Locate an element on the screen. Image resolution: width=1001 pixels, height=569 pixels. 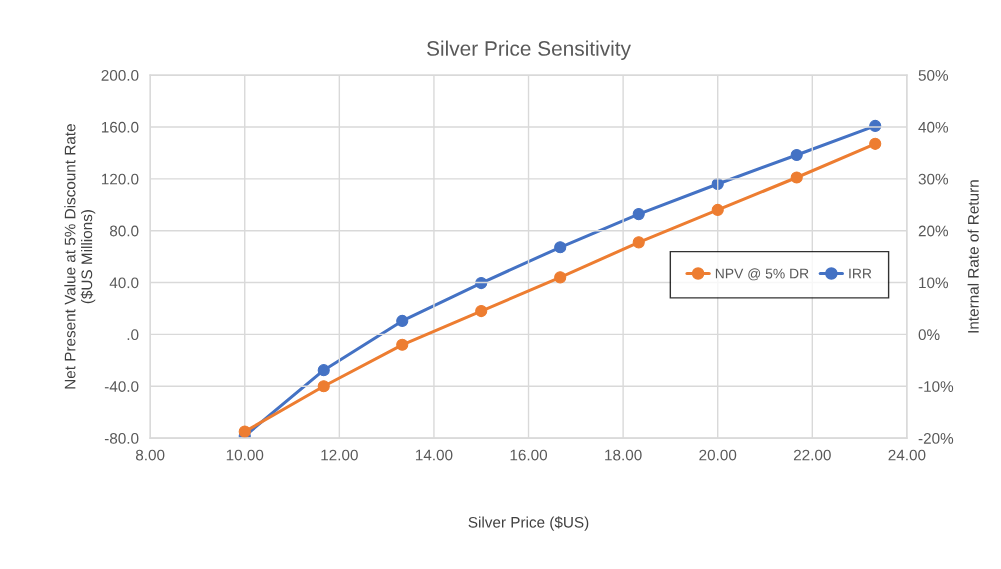
chart-title: Silver Price Sensitivity is located at coordinates (529, 50).